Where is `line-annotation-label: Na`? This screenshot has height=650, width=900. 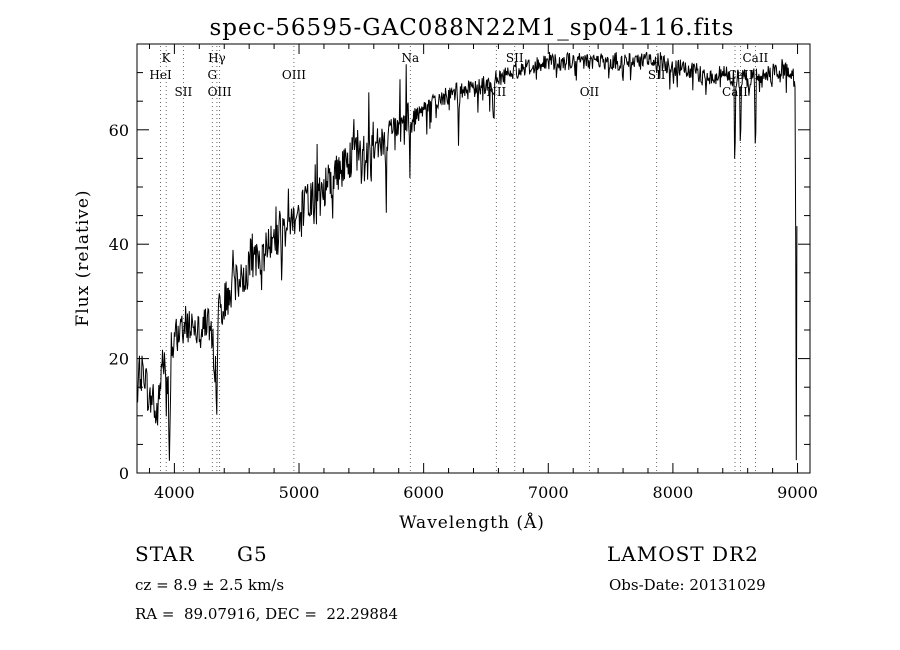
line-annotation-label: Na is located at coordinates (410, 58).